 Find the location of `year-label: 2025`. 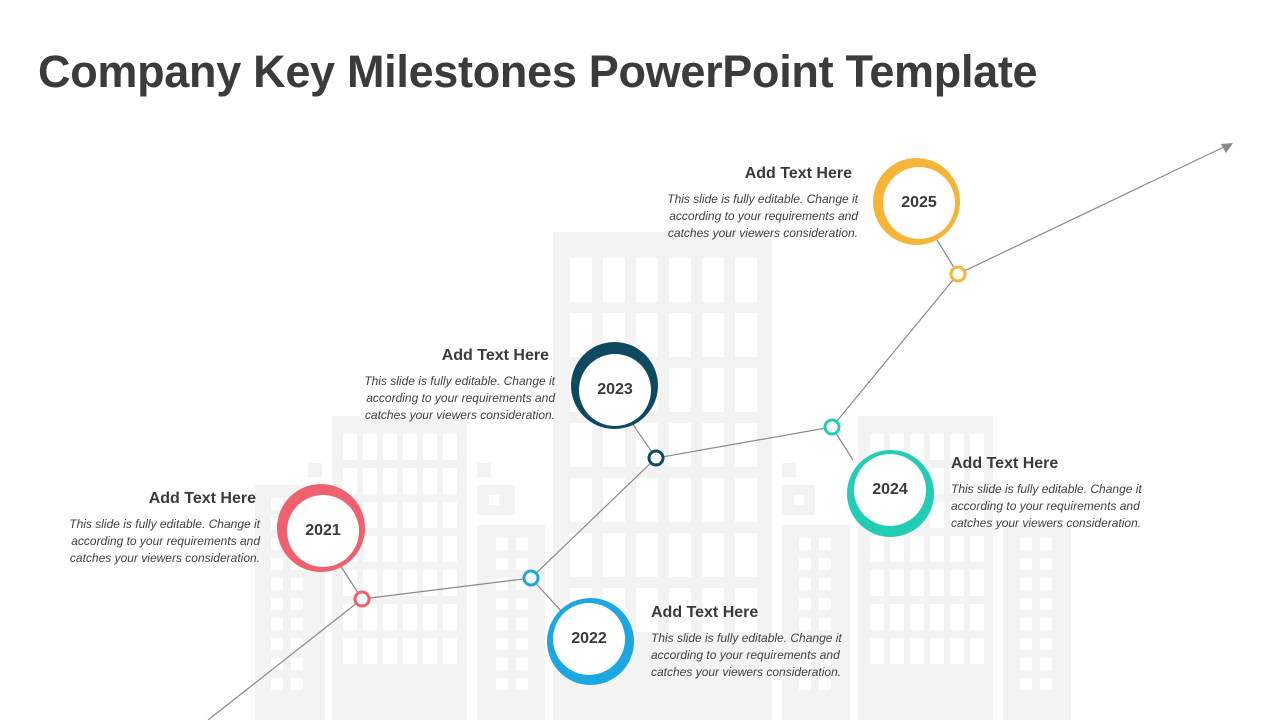

year-label: 2025 is located at coordinates (919, 203).